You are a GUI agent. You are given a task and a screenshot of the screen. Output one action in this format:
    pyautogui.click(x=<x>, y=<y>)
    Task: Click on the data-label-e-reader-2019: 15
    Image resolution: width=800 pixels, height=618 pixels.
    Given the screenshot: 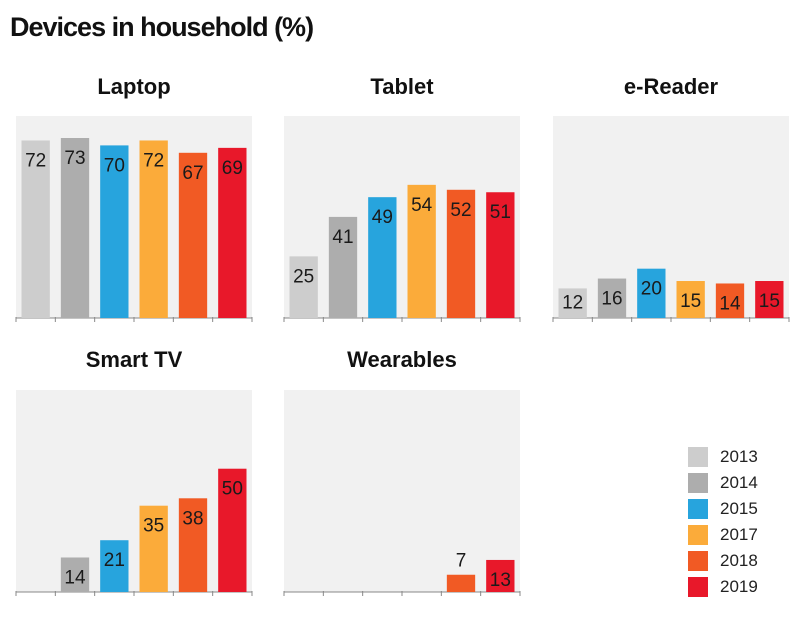 What is the action you would take?
    pyautogui.click(x=769, y=301)
    